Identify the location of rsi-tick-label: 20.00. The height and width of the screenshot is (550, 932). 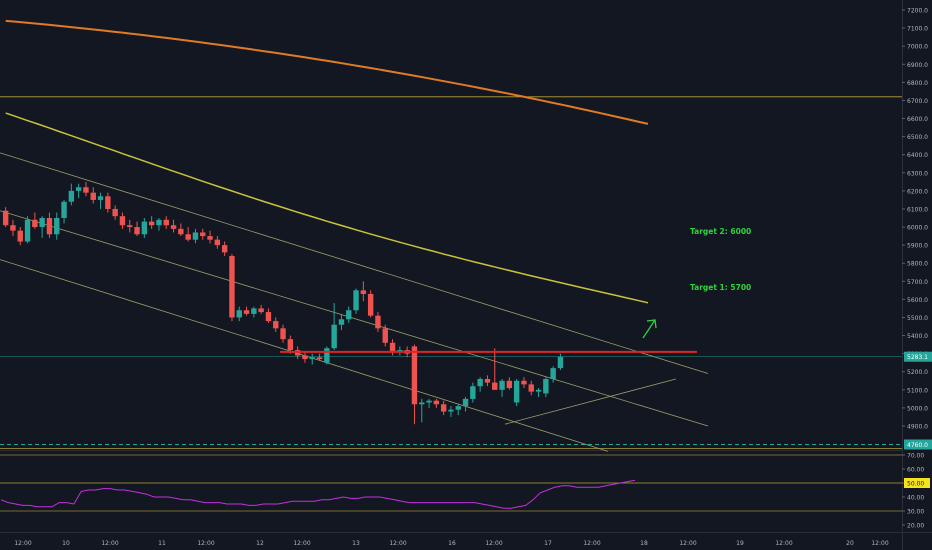
(915, 526).